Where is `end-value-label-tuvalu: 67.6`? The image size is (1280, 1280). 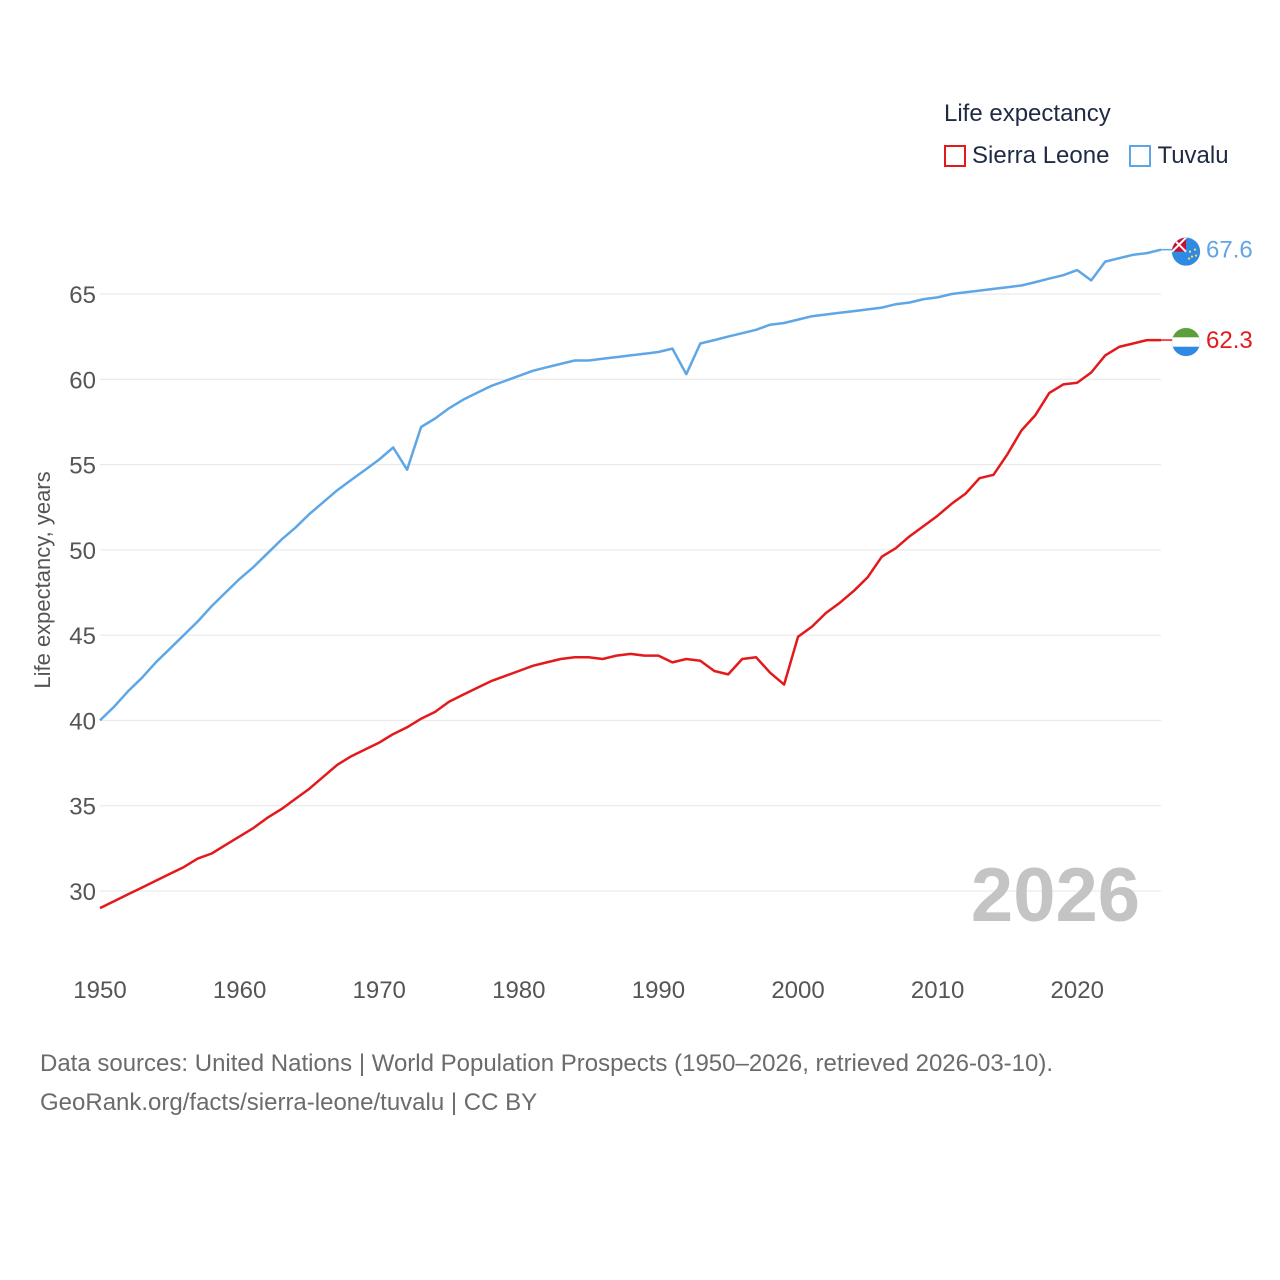
end-value-label-tuvalu: 67.6 is located at coordinates (1229, 250).